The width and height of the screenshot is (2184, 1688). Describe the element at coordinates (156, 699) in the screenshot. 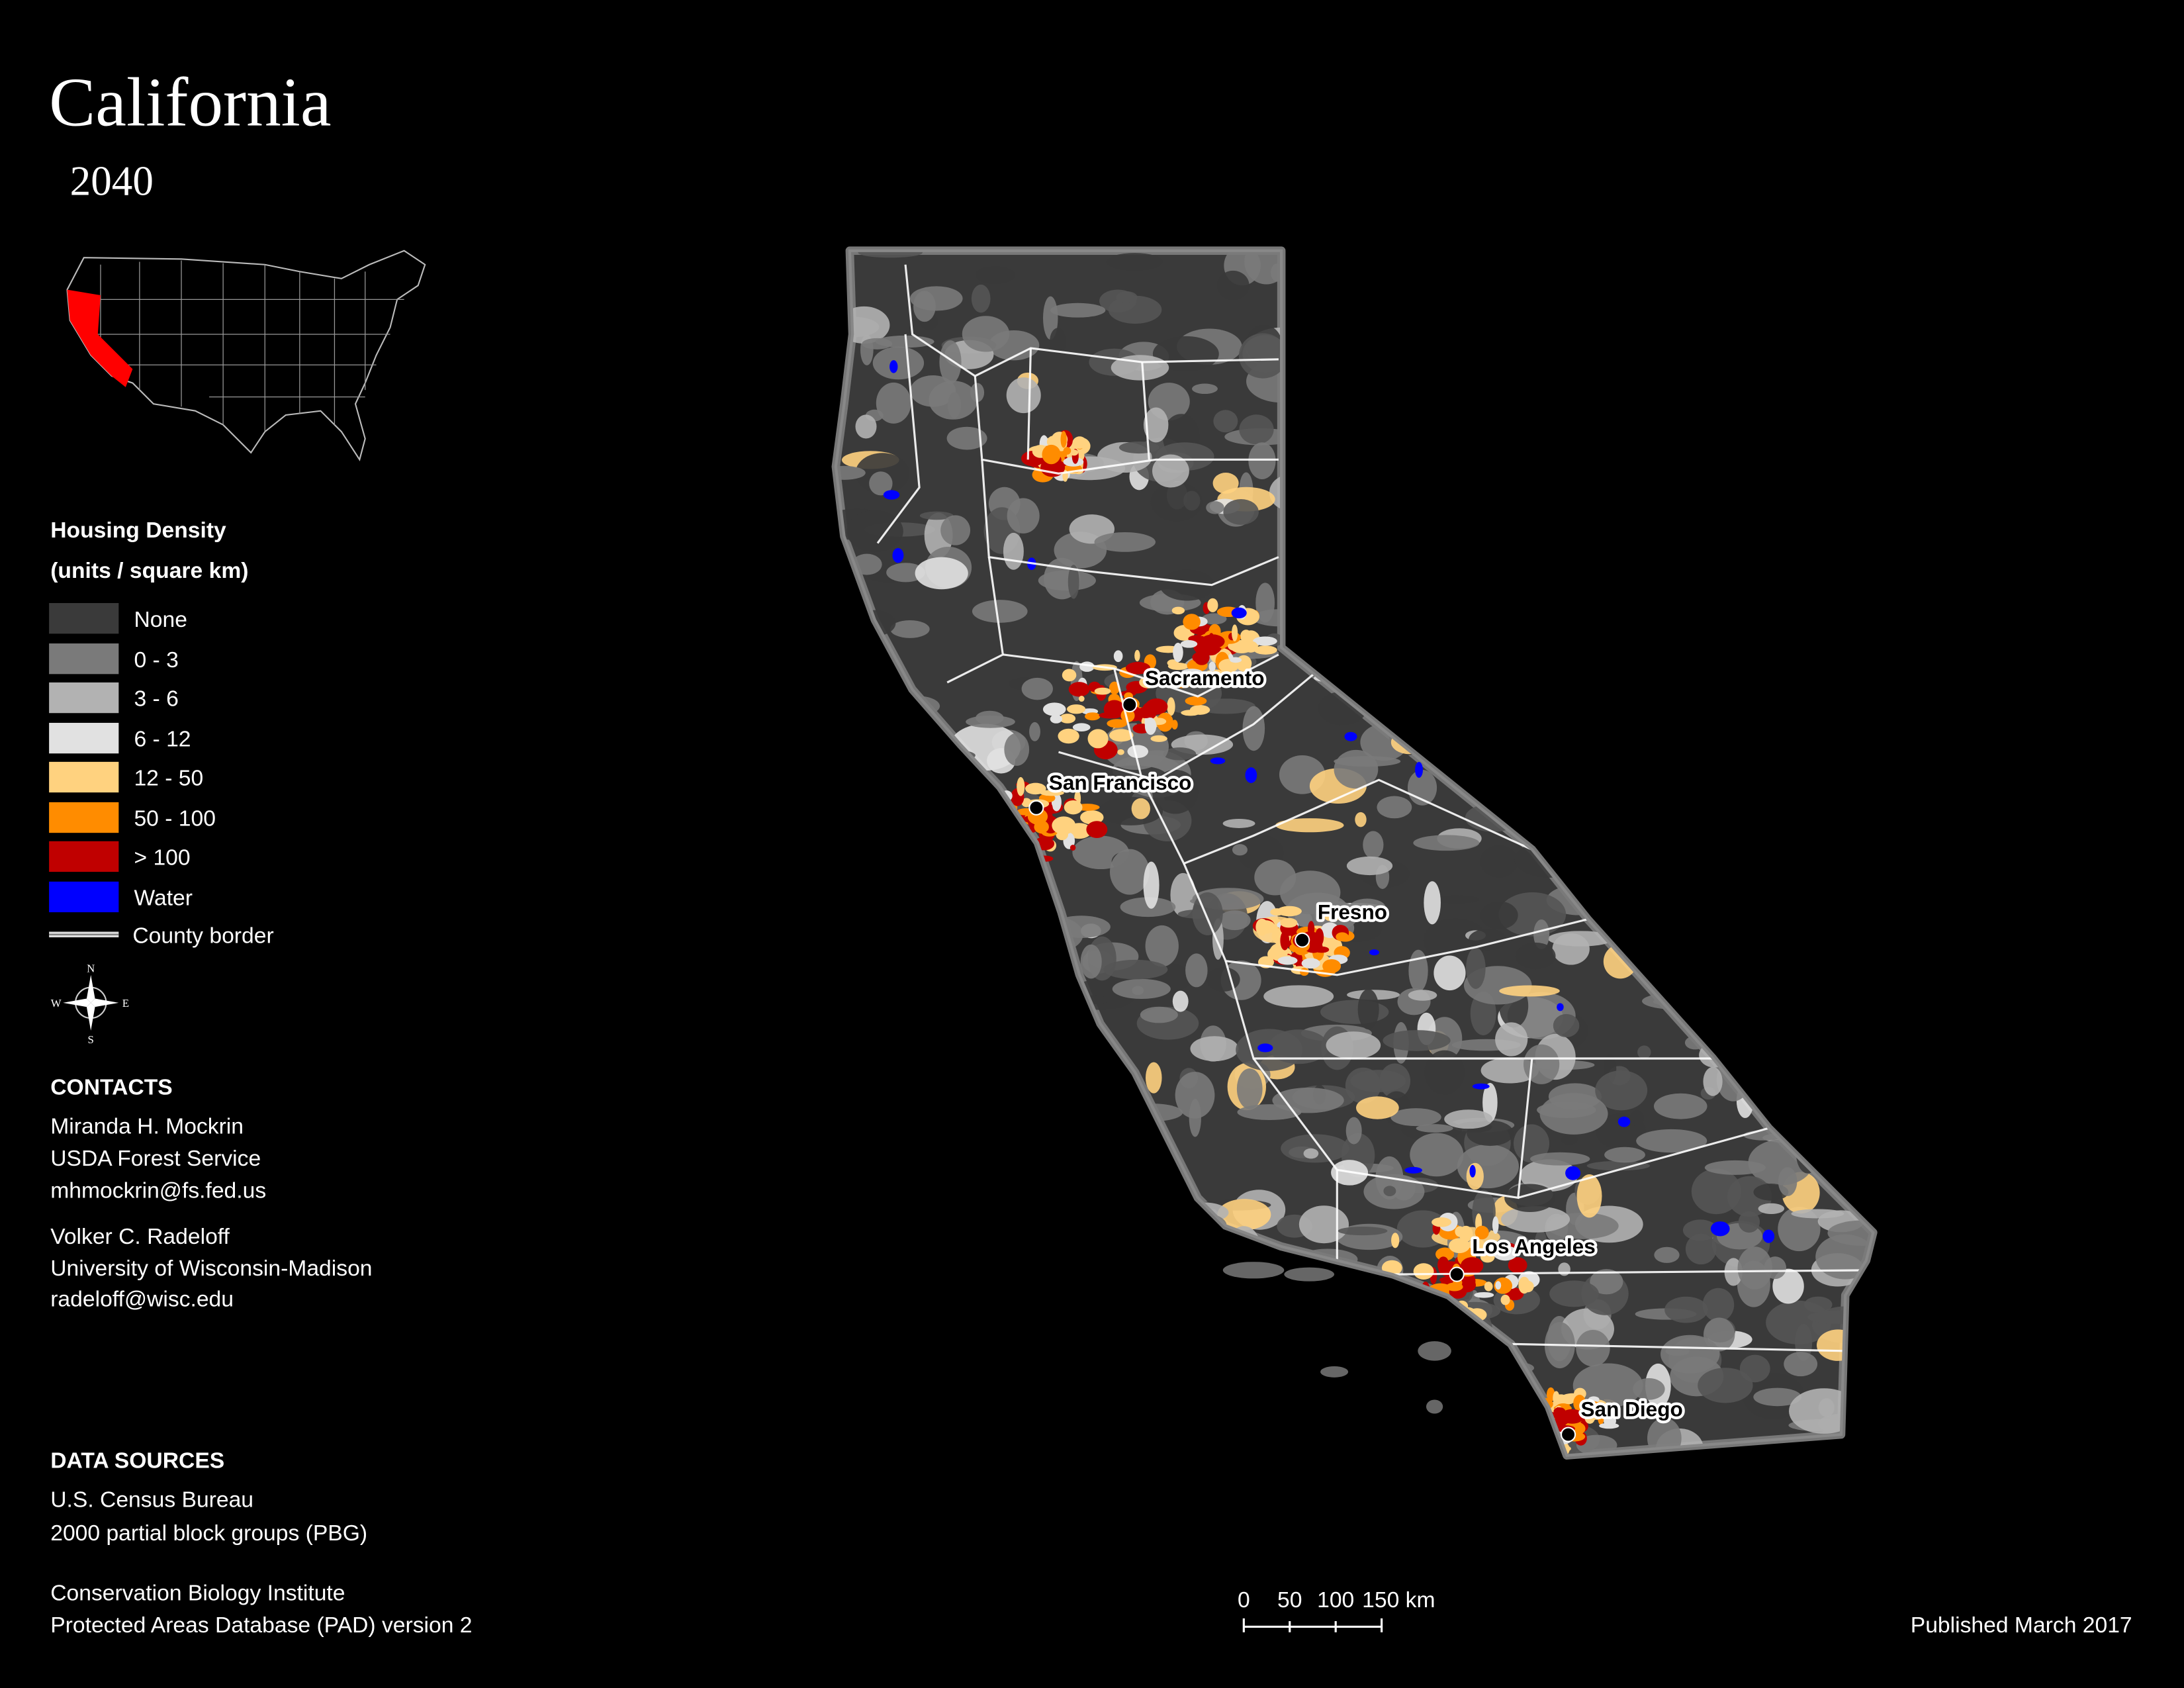

I see `legend-label: 3 - 6` at that location.